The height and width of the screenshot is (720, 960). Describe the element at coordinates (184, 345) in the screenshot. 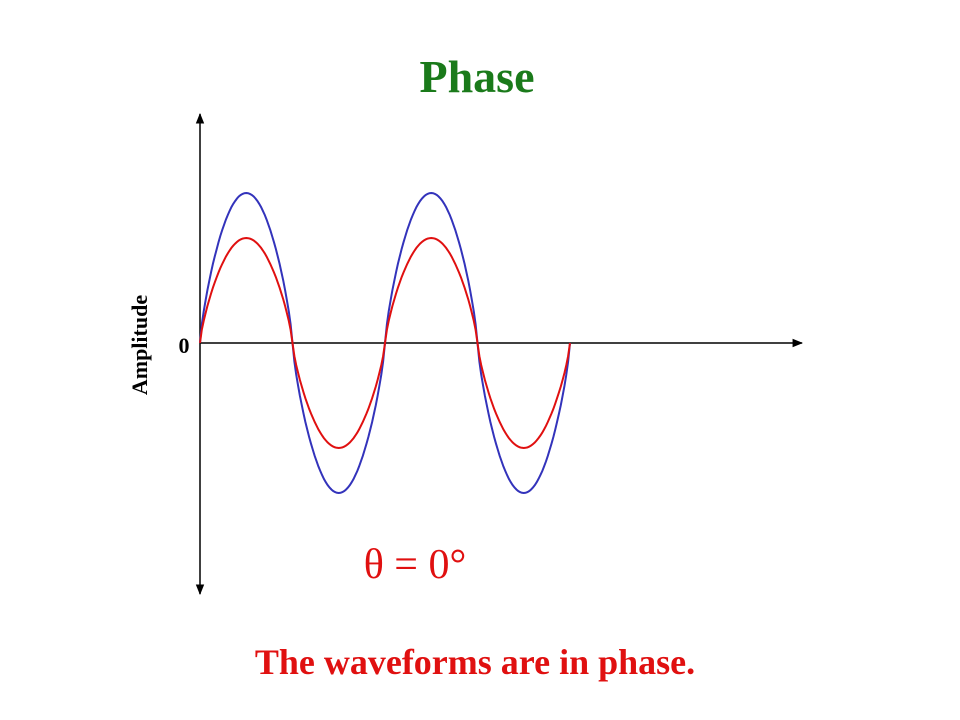

I see `origin-label: 0` at that location.